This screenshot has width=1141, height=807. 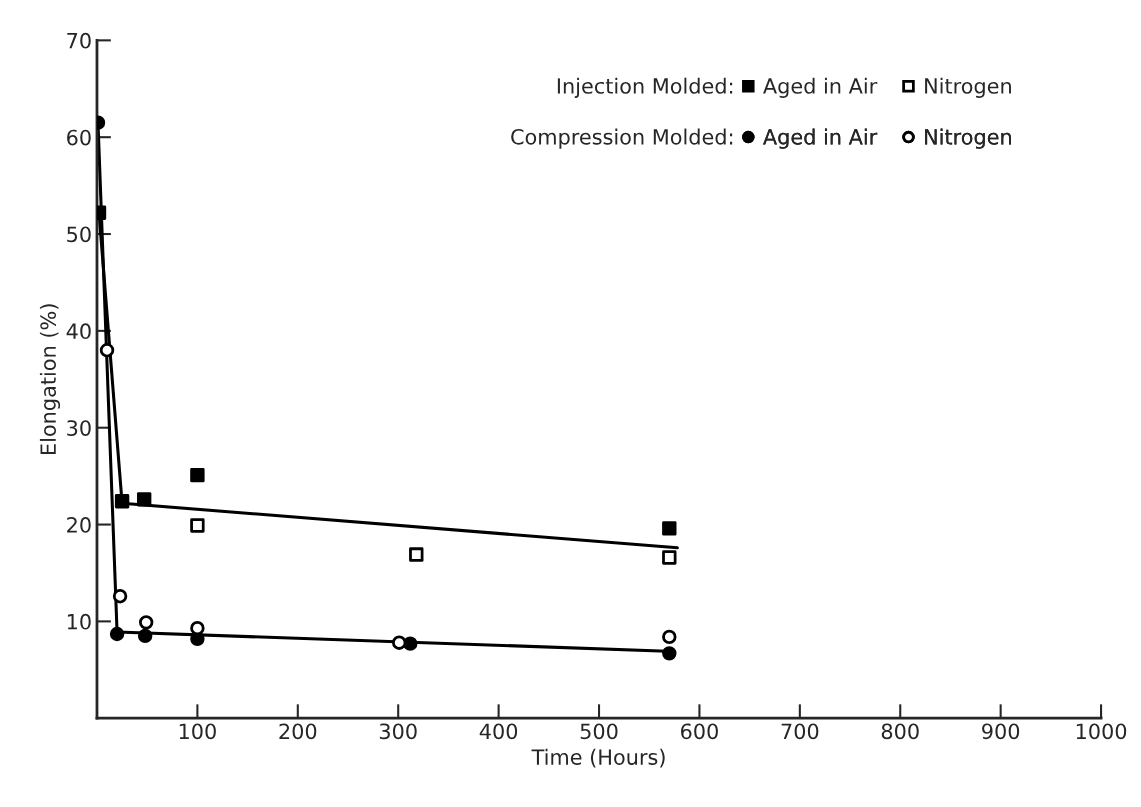 What do you see at coordinates (79, 621) in the screenshot?
I see `y-tick-label: 10` at bounding box center [79, 621].